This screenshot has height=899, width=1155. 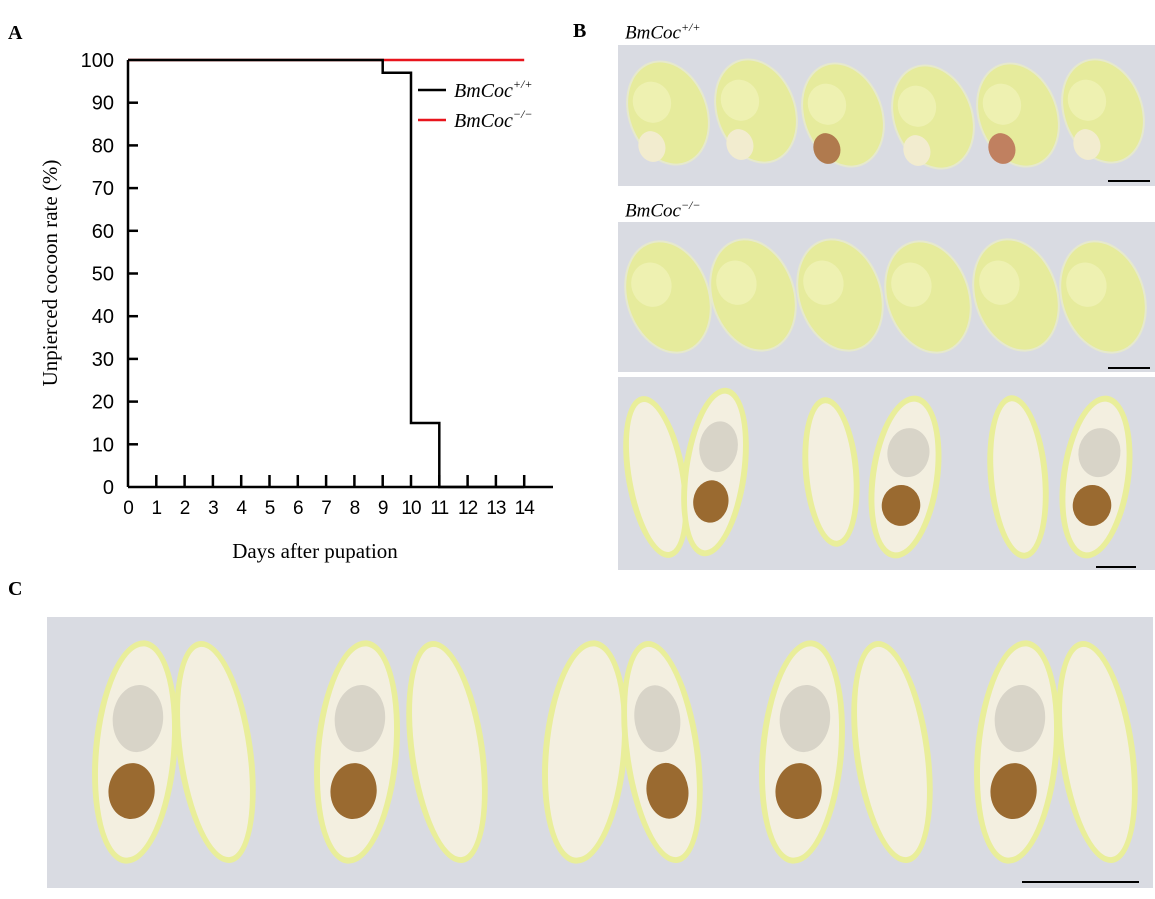 I want to click on y-tick-label: 20, so click(x=103, y=403).